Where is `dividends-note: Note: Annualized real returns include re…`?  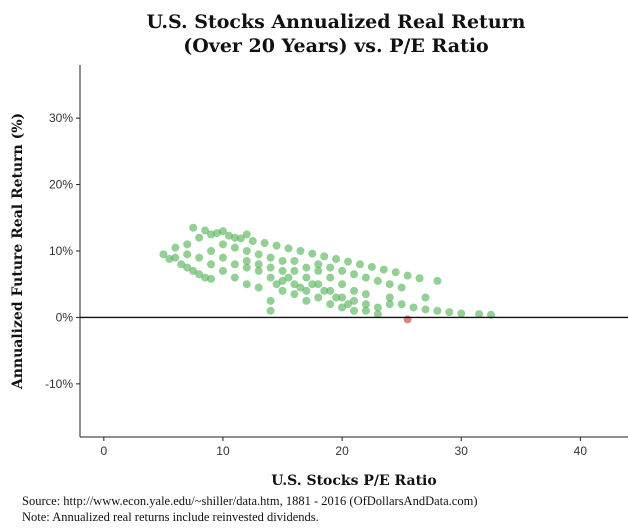
dividends-note: Note: Annualized real returns include re… is located at coordinates (170, 517).